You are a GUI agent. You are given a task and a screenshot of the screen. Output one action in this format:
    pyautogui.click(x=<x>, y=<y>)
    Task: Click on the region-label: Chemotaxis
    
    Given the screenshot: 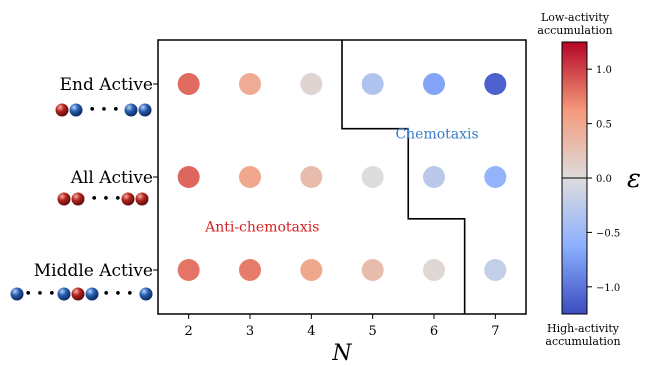 What is the action you would take?
    pyautogui.click(x=436, y=134)
    